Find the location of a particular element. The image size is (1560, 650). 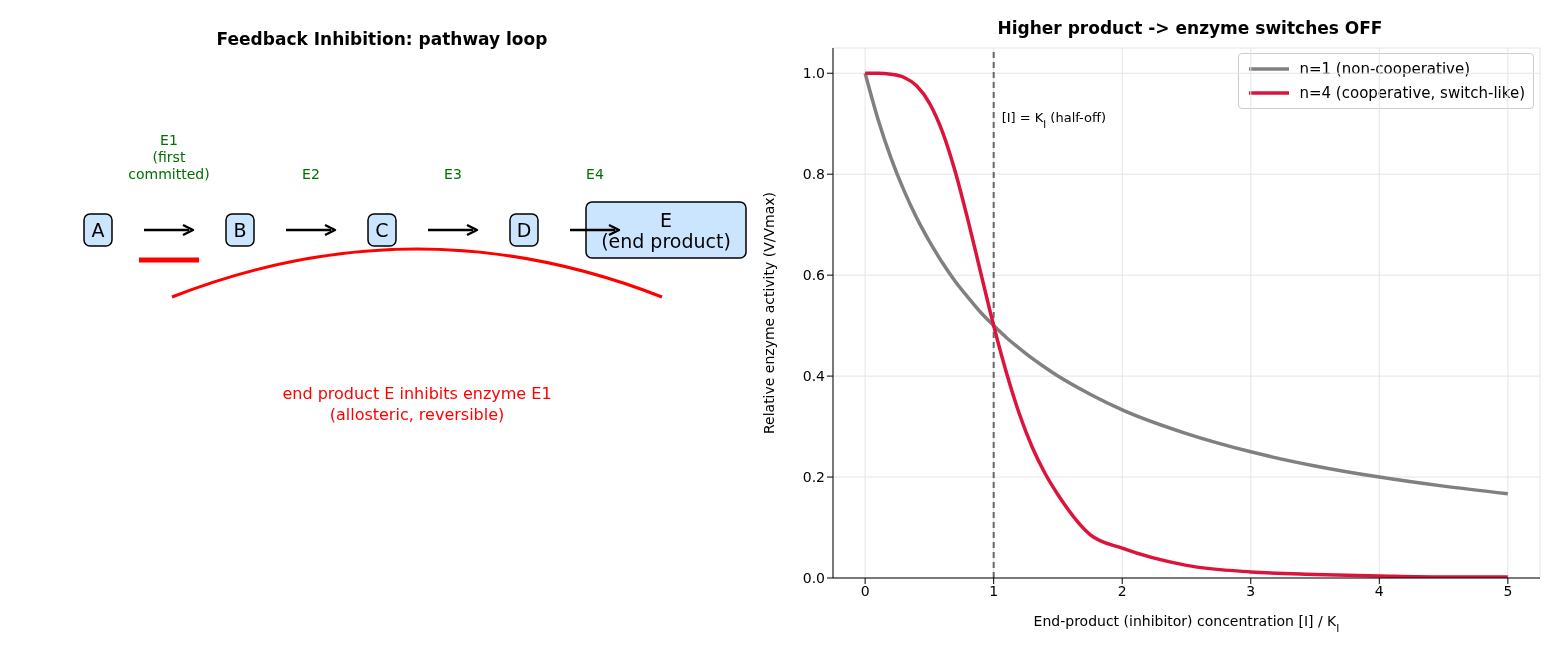

x-axis-title: End-product (inhibitor) concentration [I] / K$_{I}$ is located at coordinates (1186, 623).